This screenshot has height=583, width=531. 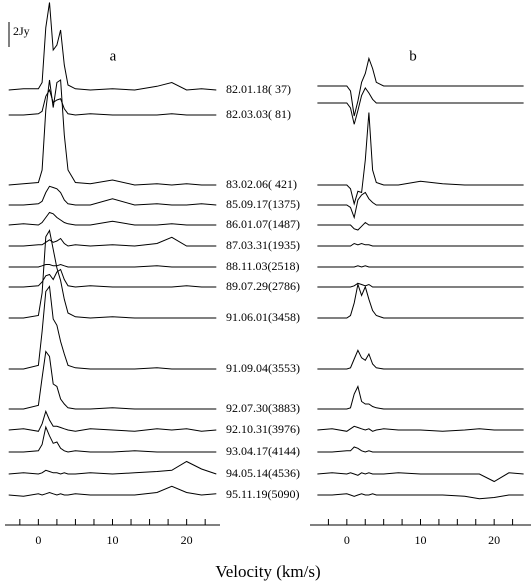 I want to click on epoch-label: 91.06.01(3458), so click(x=263, y=317).